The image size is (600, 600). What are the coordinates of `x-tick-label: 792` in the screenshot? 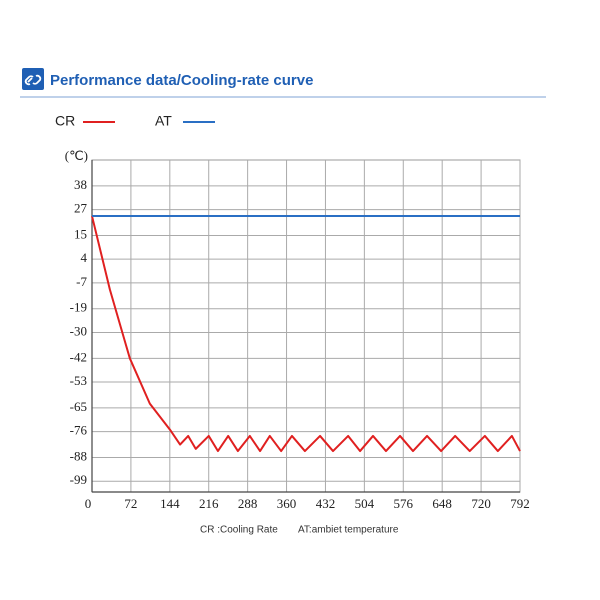 It's located at (520, 503).